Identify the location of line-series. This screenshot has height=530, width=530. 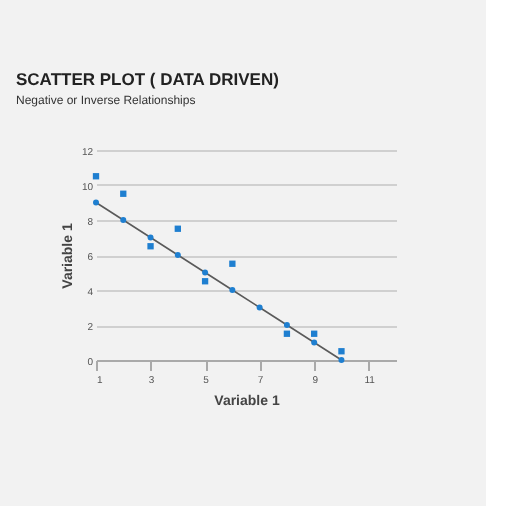
(219, 281).